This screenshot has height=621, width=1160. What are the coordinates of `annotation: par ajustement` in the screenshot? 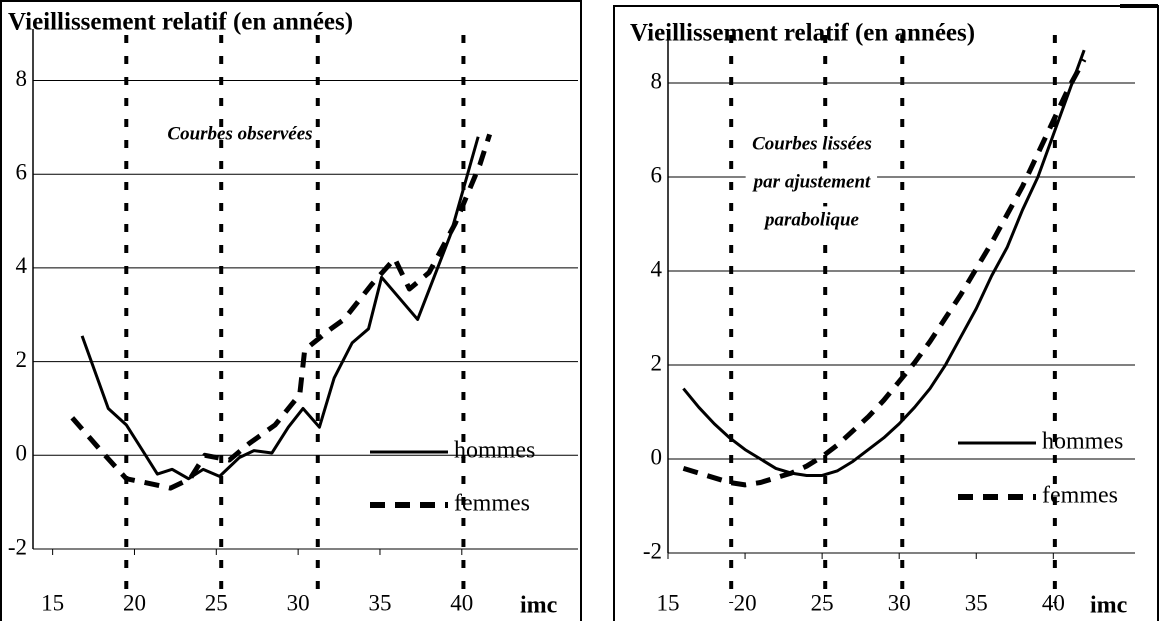 It's located at (811, 181).